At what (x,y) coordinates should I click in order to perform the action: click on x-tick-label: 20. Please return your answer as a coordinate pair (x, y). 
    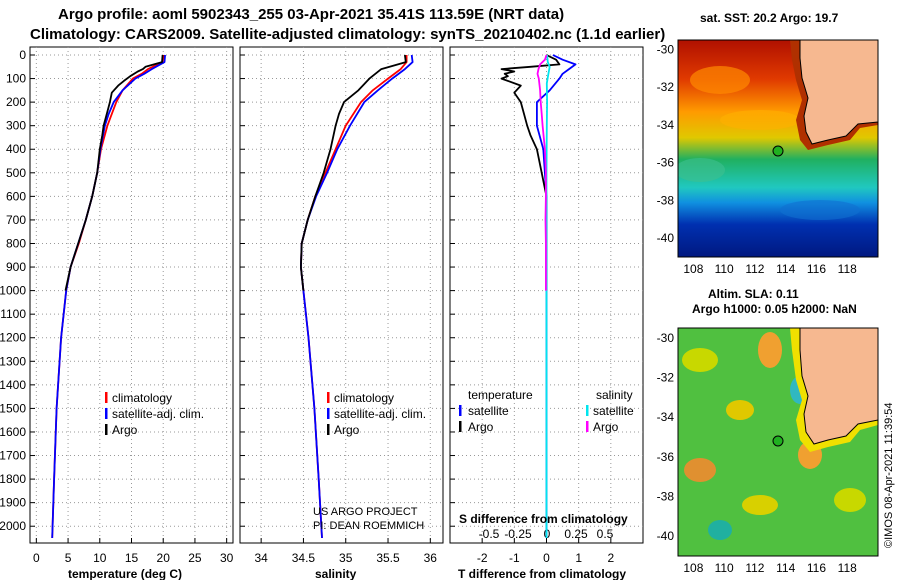
    Looking at the image, I should click on (164, 558).